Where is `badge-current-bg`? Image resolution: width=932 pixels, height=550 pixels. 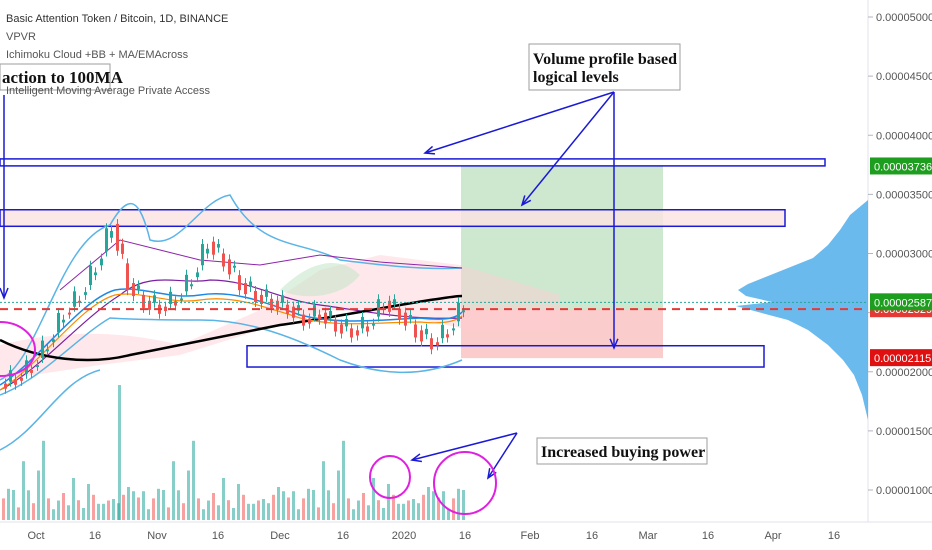 badge-current-bg is located at coordinates (901, 302).